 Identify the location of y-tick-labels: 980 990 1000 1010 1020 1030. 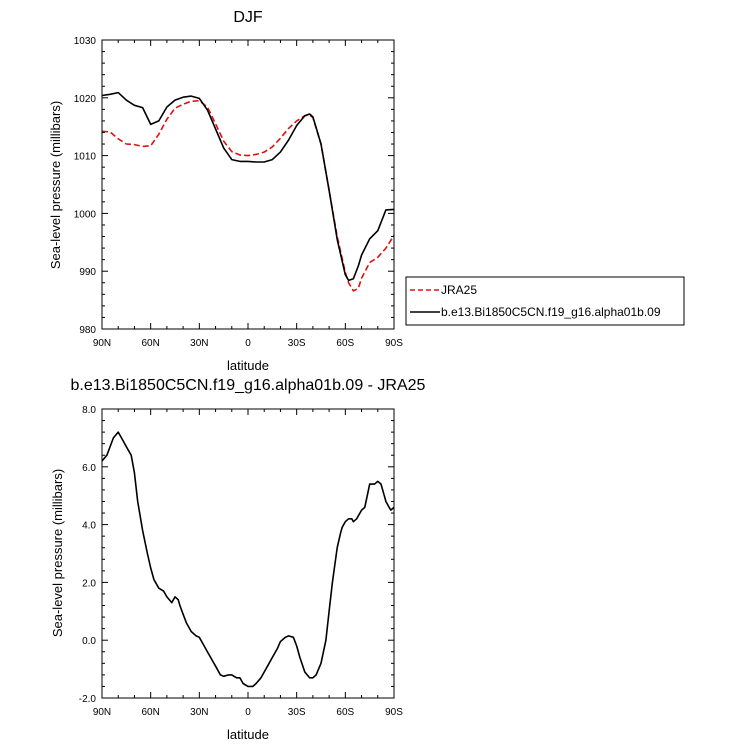
(85, 186).